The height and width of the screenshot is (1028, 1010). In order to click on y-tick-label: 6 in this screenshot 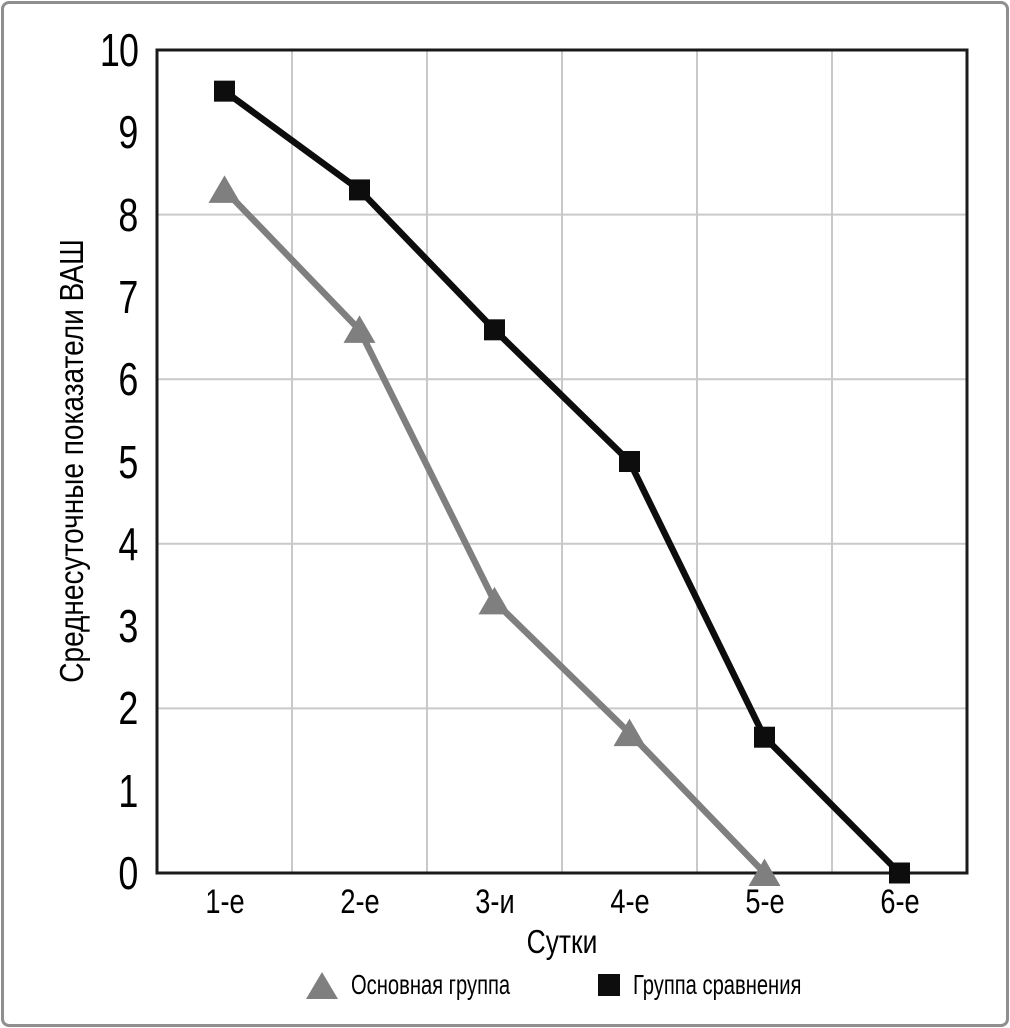, I will do `click(128, 379)`.